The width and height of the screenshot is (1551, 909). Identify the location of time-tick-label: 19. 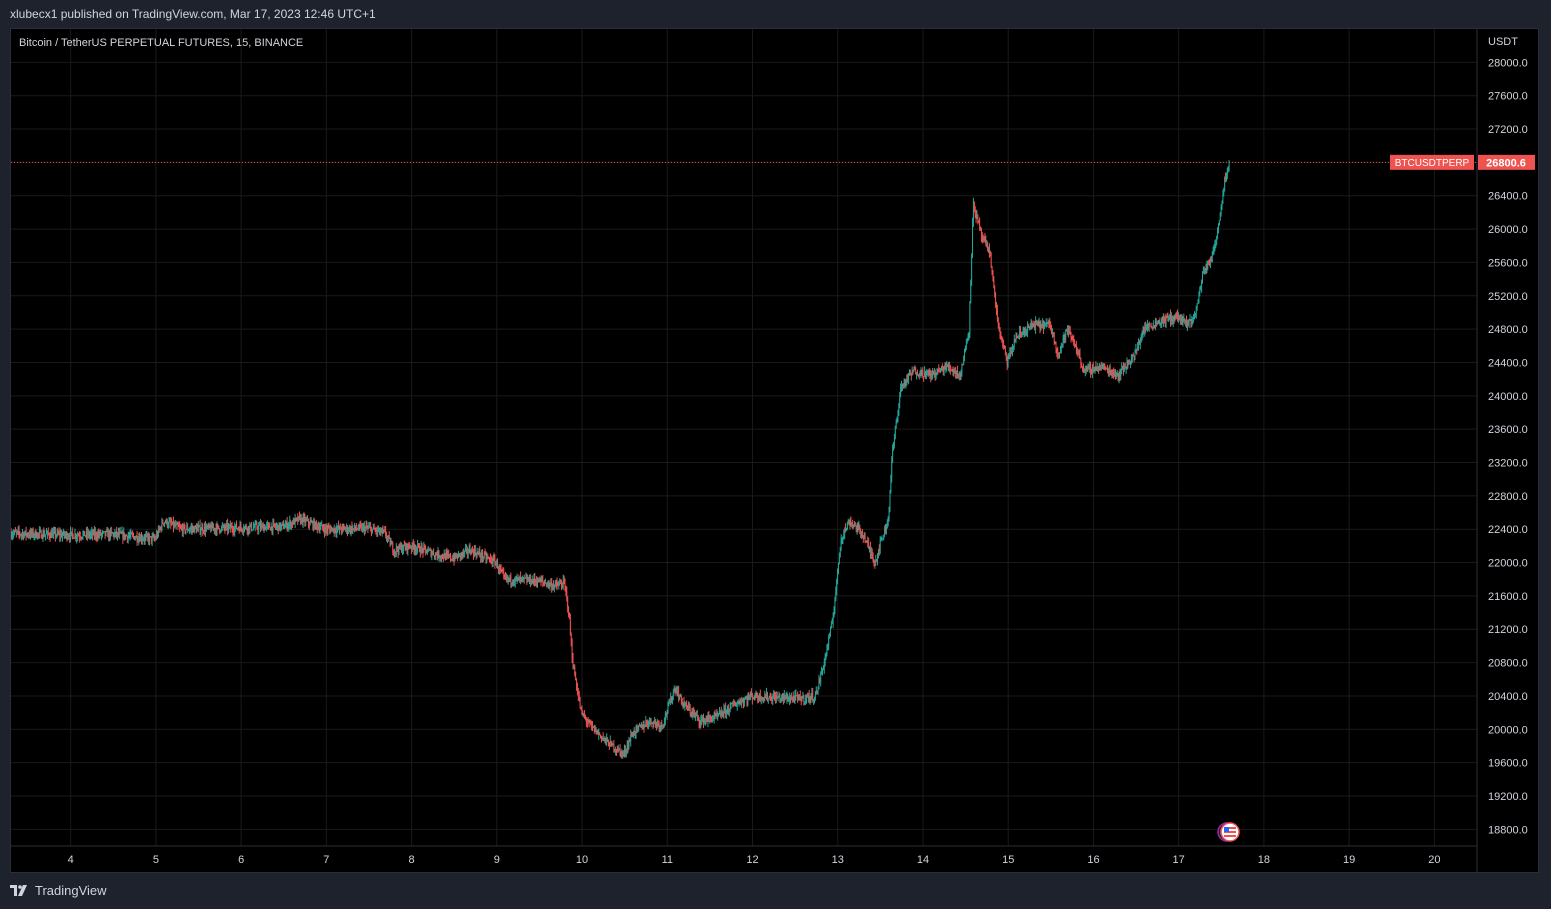
(1349, 860).